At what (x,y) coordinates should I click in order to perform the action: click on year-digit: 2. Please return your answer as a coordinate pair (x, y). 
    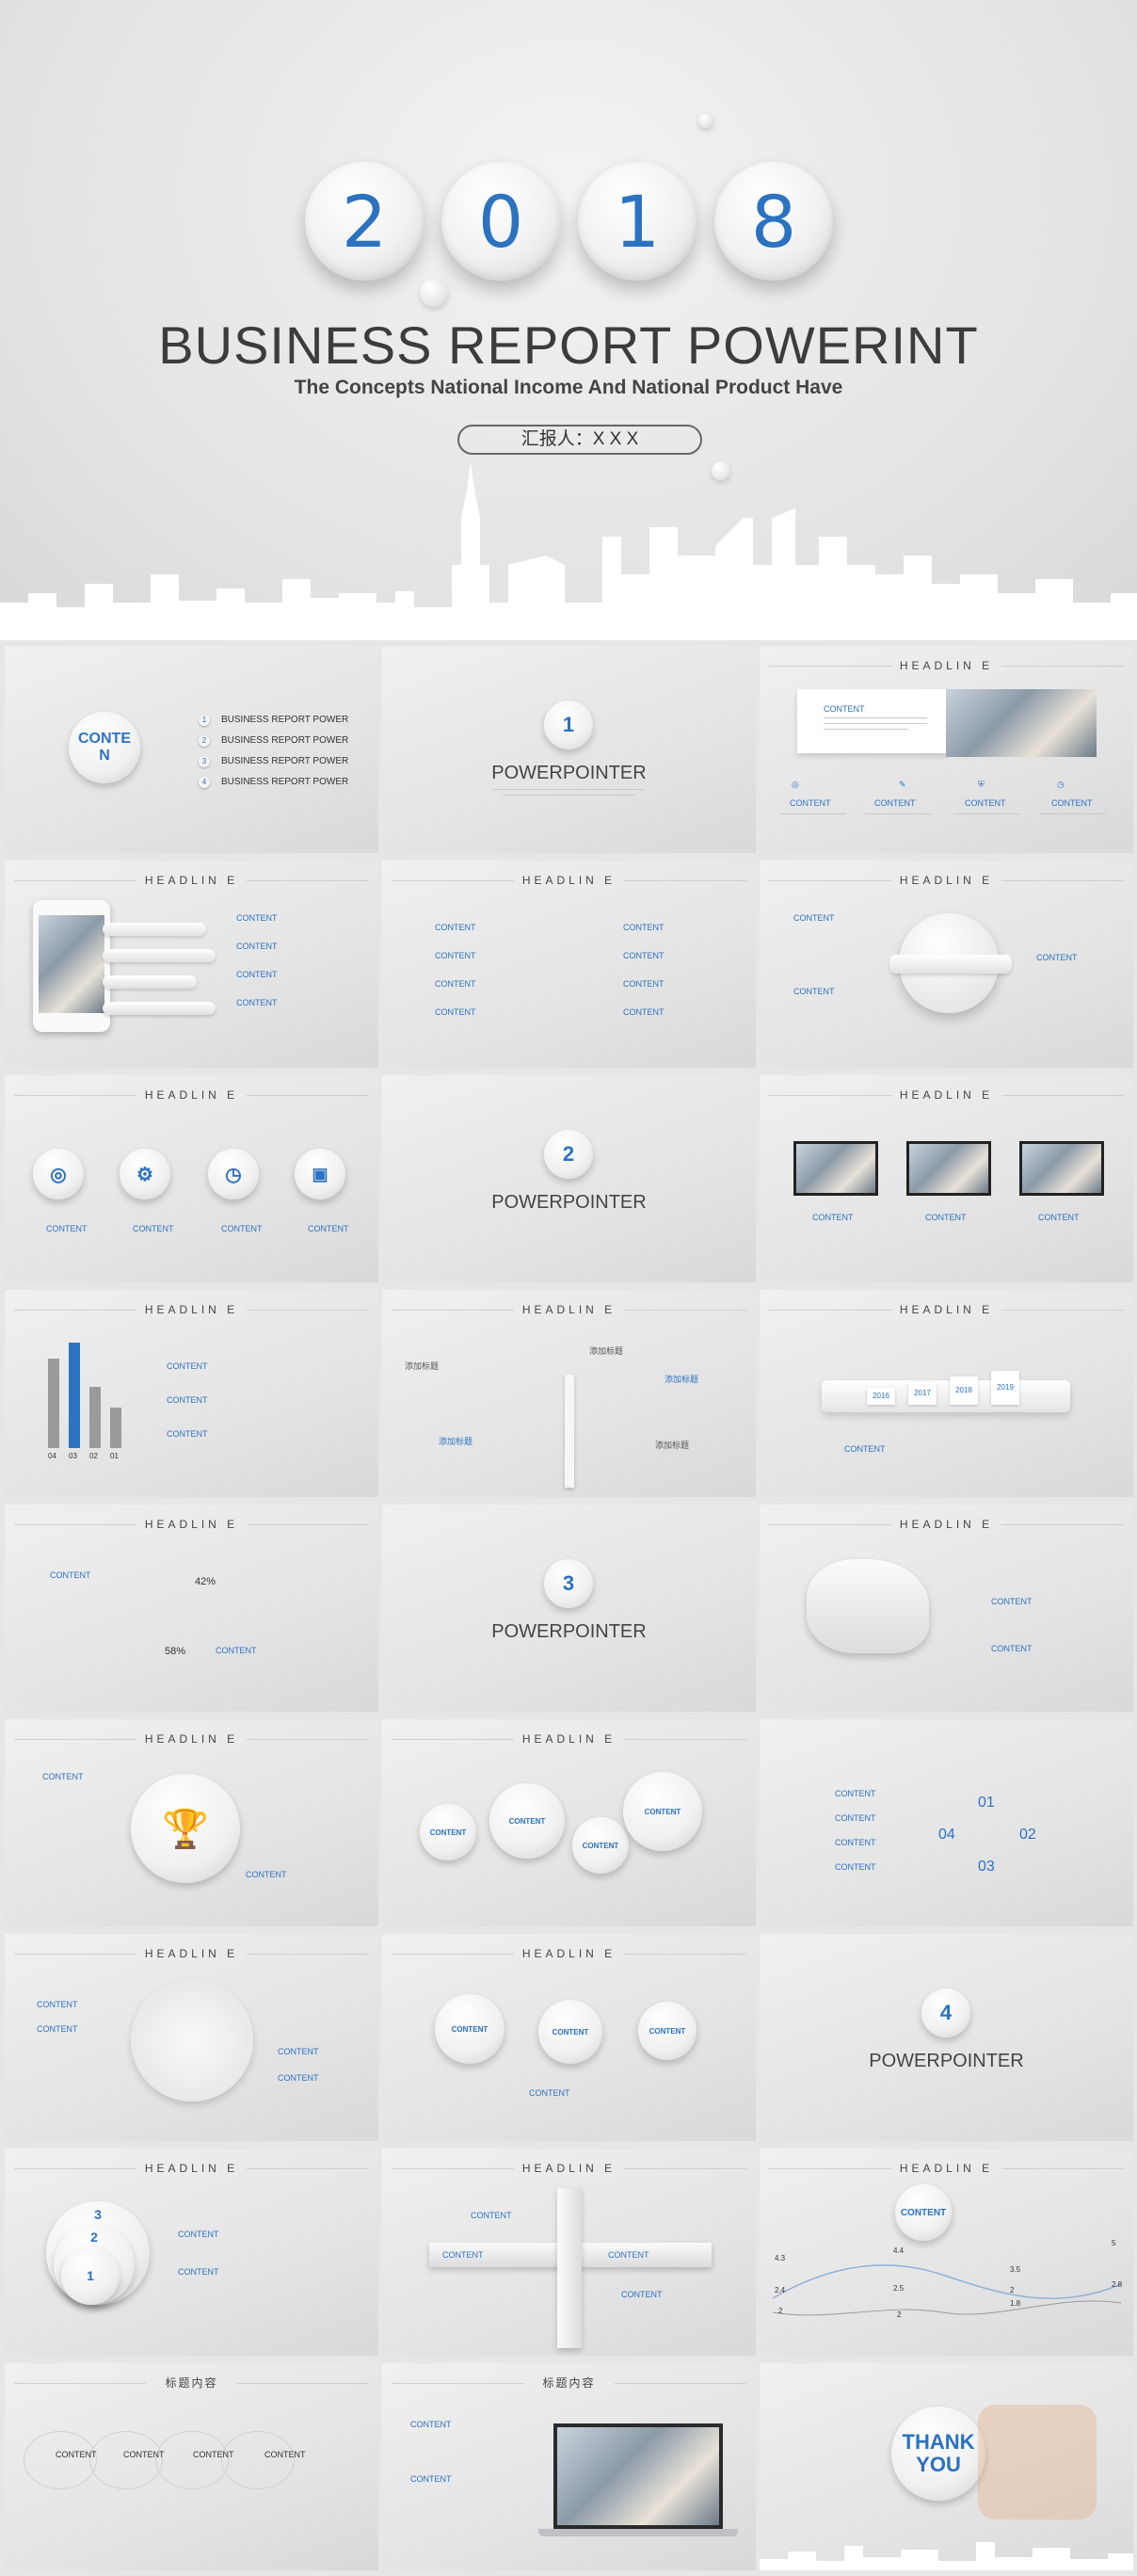
    Looking at the image, I should click on (365, 221).